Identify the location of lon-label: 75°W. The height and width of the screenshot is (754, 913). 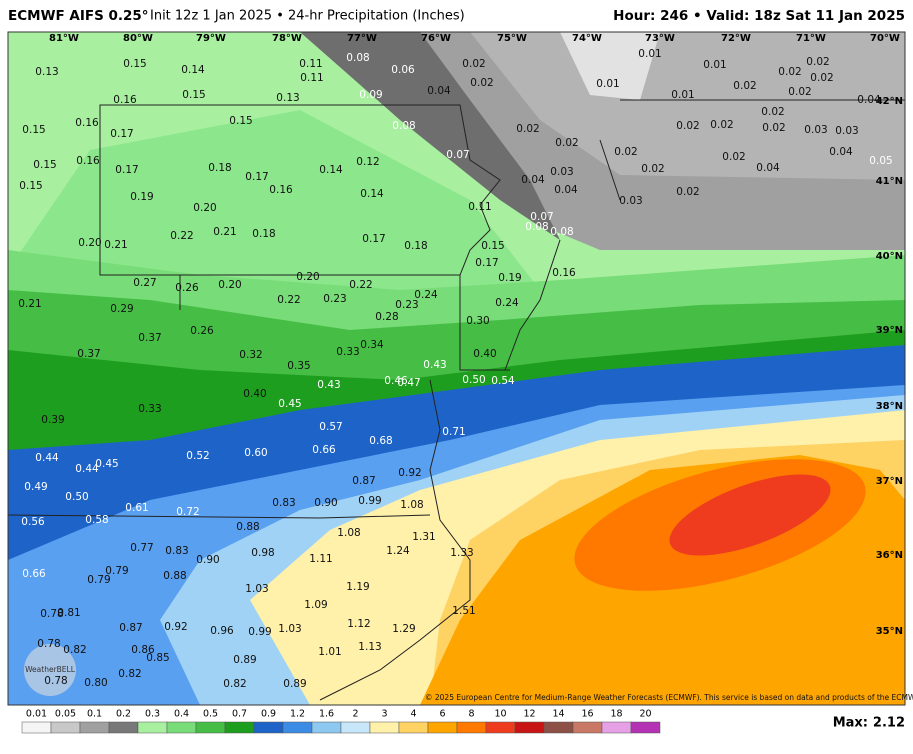
(512, 38).